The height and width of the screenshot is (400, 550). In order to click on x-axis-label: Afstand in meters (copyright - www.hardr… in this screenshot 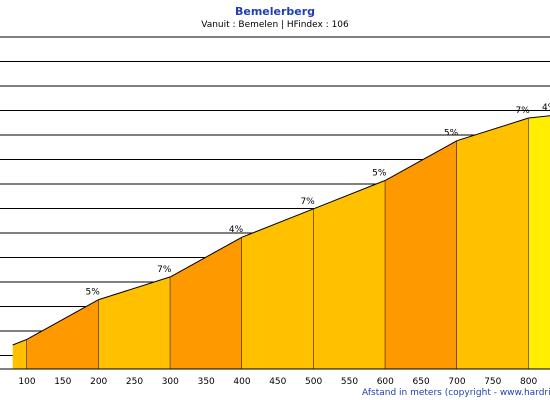, I will do `click(456, 393)`.